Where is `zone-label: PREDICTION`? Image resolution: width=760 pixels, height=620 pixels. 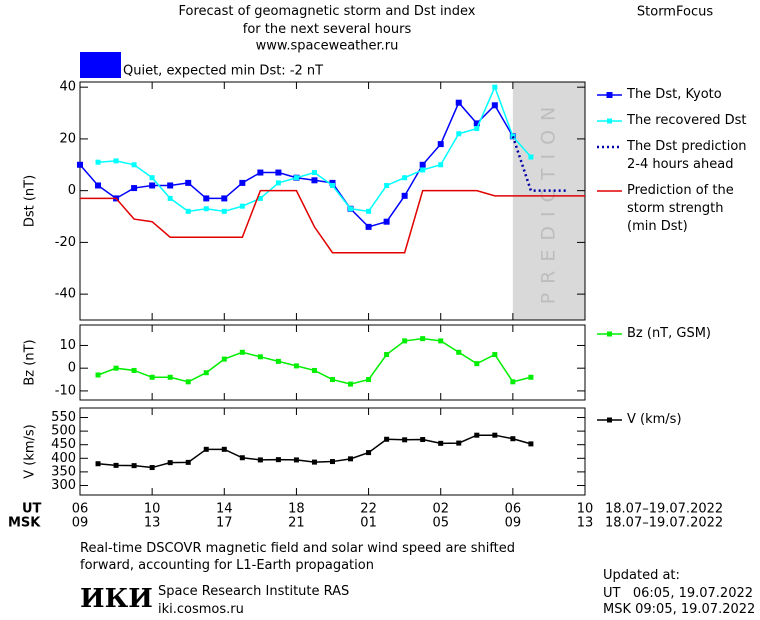
zone-label: PREDICTION is located at coordinates (548, 201).